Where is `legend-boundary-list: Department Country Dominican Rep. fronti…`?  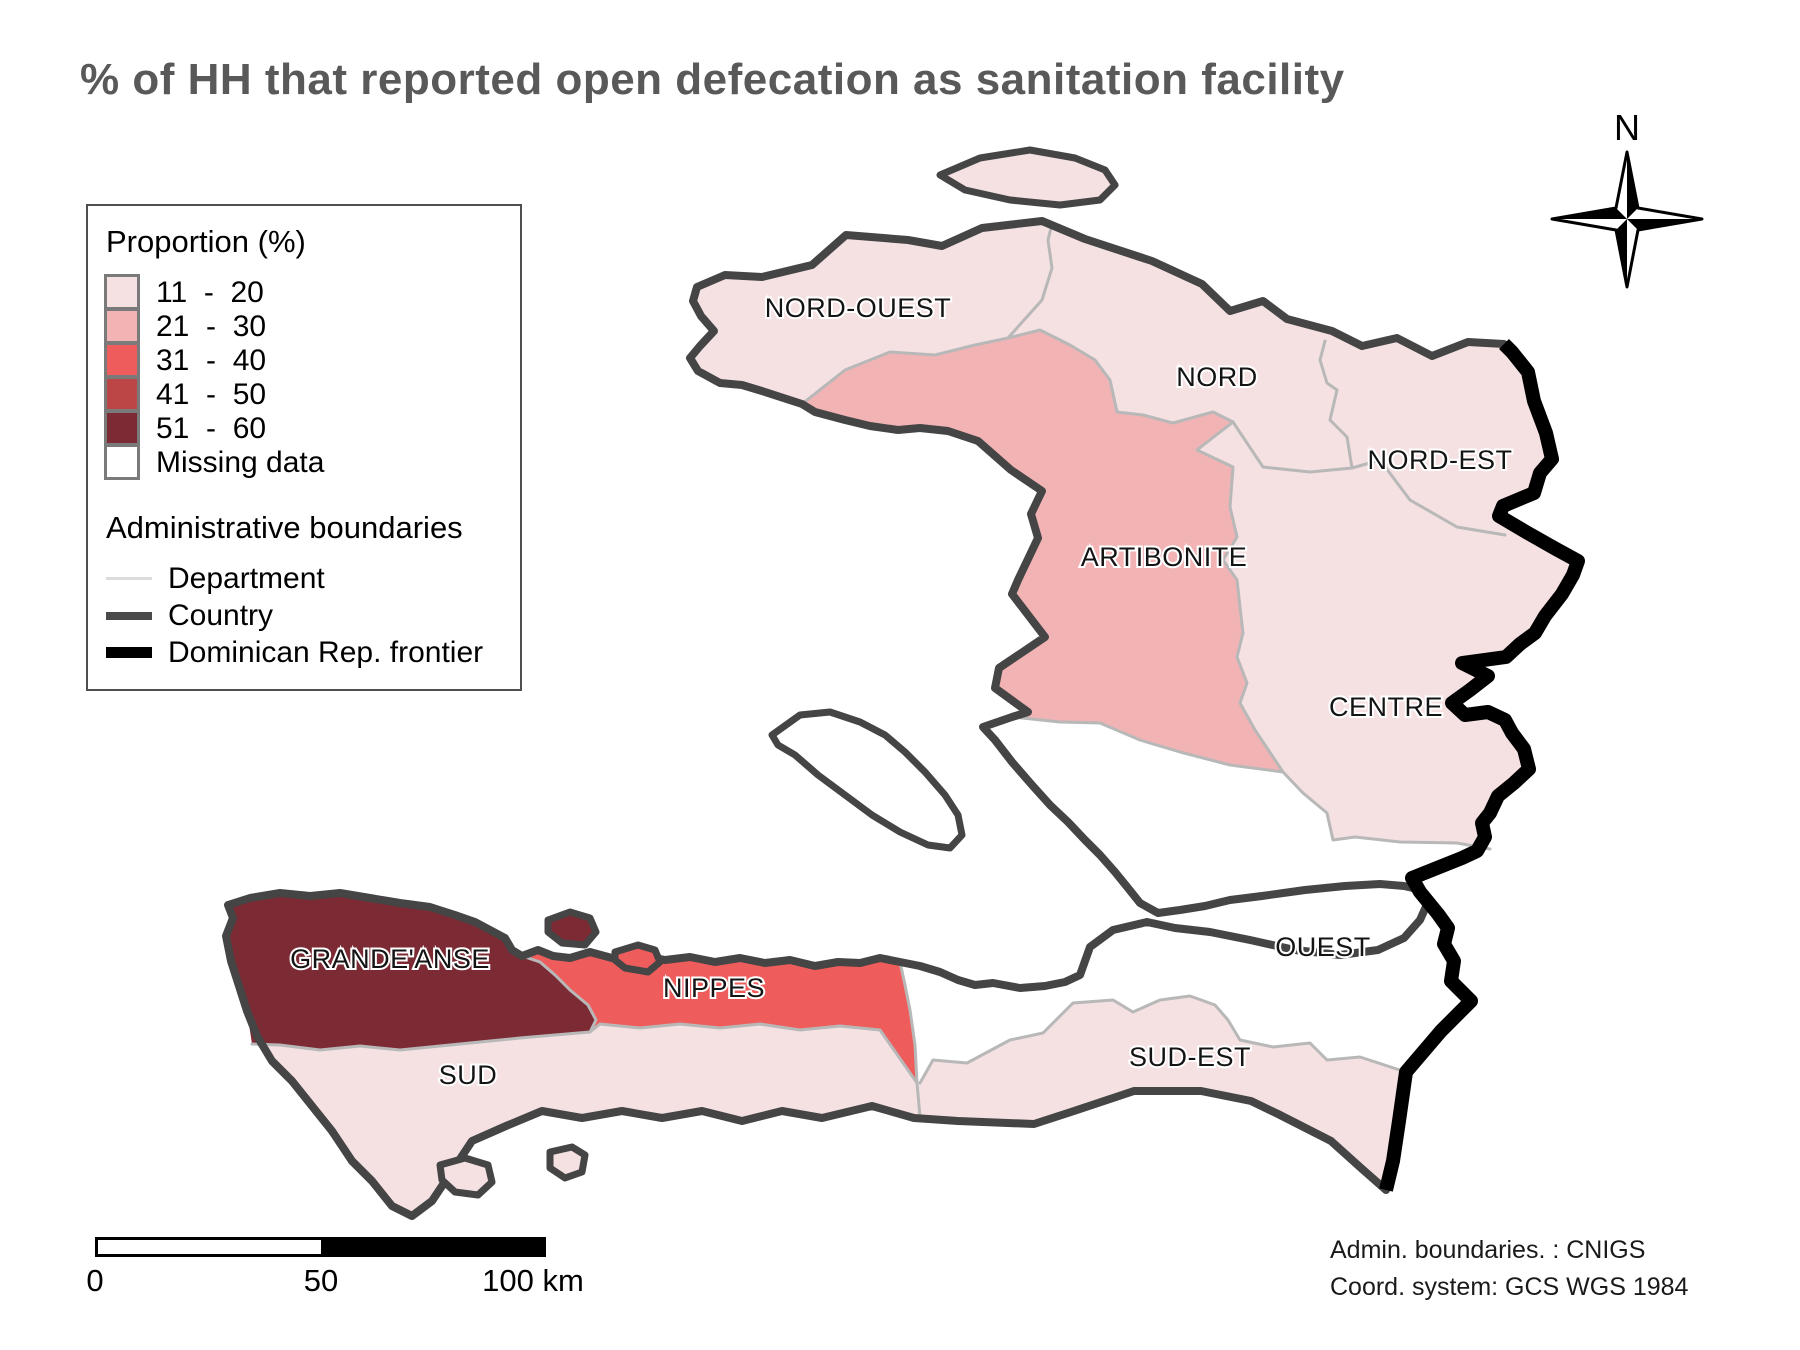
legend-boundary-list: Department Country Dominican Rep. fronti… is located at coordinates (304, 615).